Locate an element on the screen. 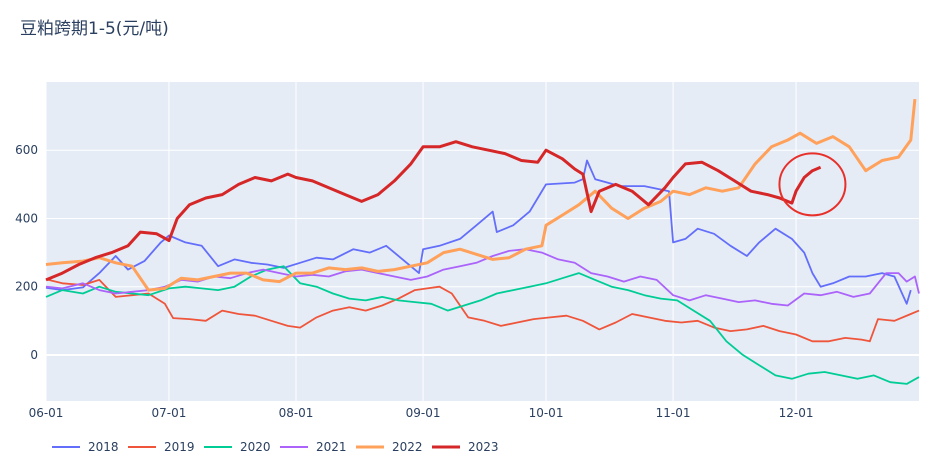 The width and height of the screenshot is (945, 472). x-tick-label: 08-01 is located at coordinates (296, 413).